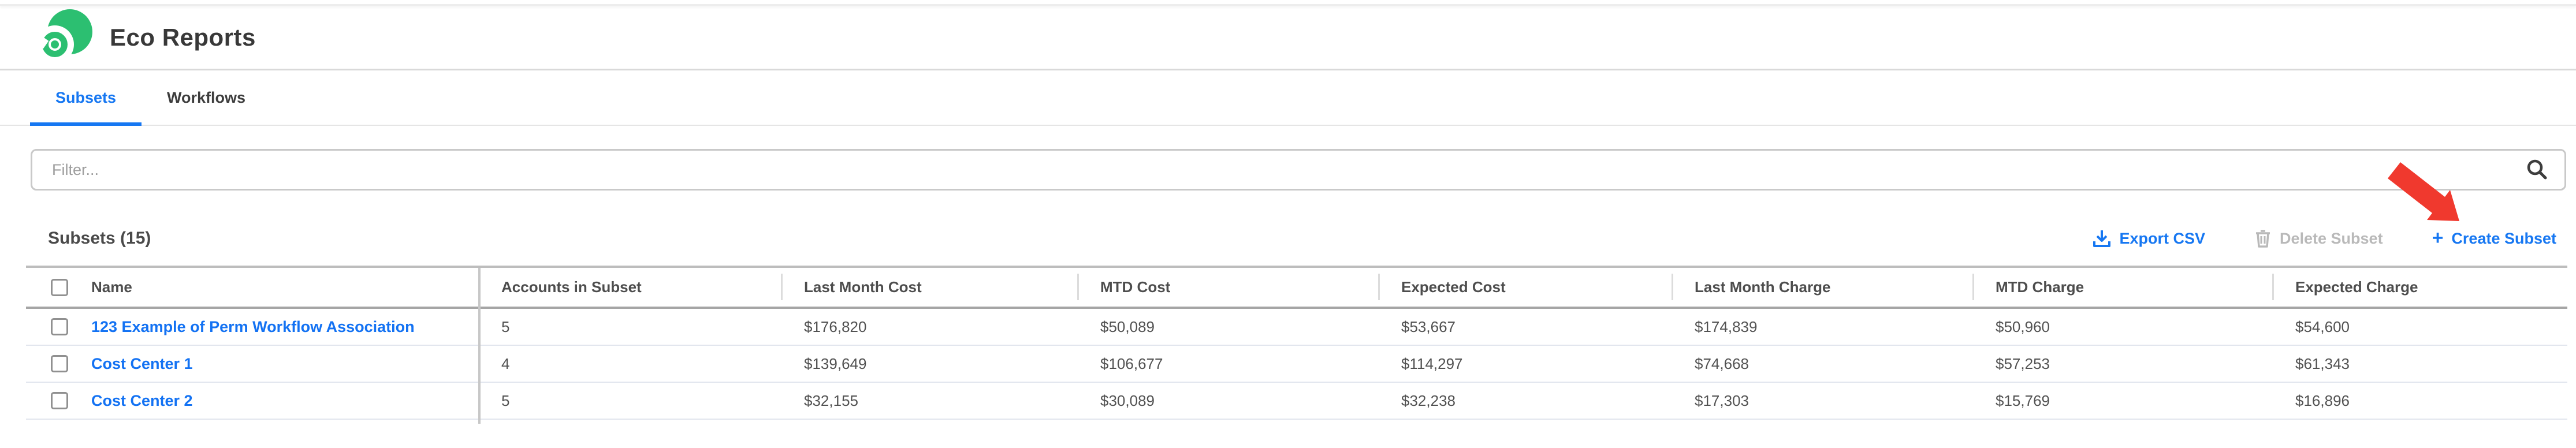  What do you see at coordinates (480, 346) in the screenshot?
I see `column-divider` at bounding box center [480, 346].